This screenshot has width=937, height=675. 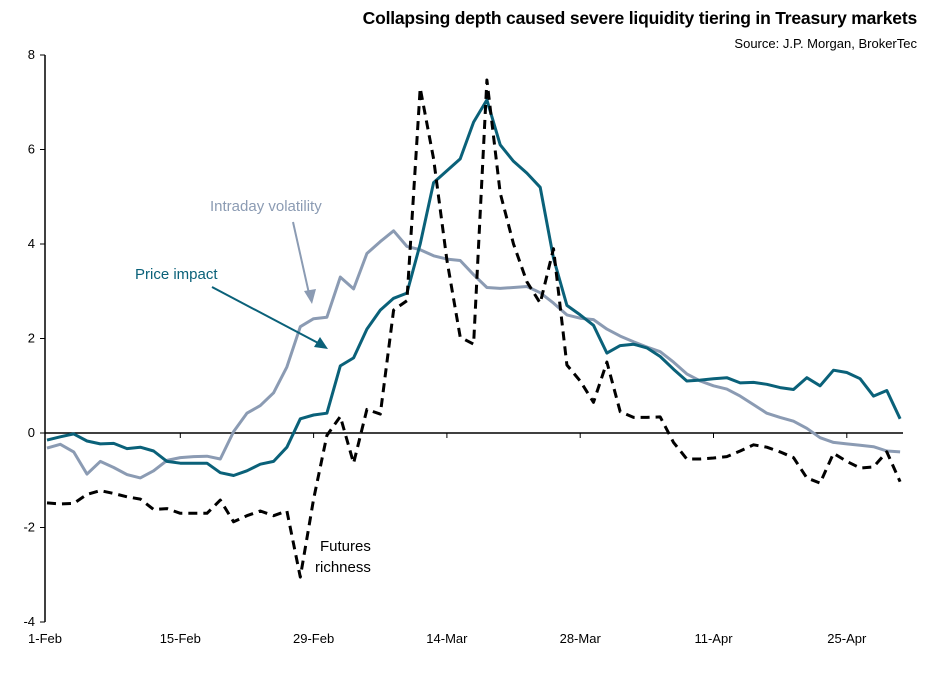 I want to click on arrowhead-price-impact, so click(x=321, y=343).